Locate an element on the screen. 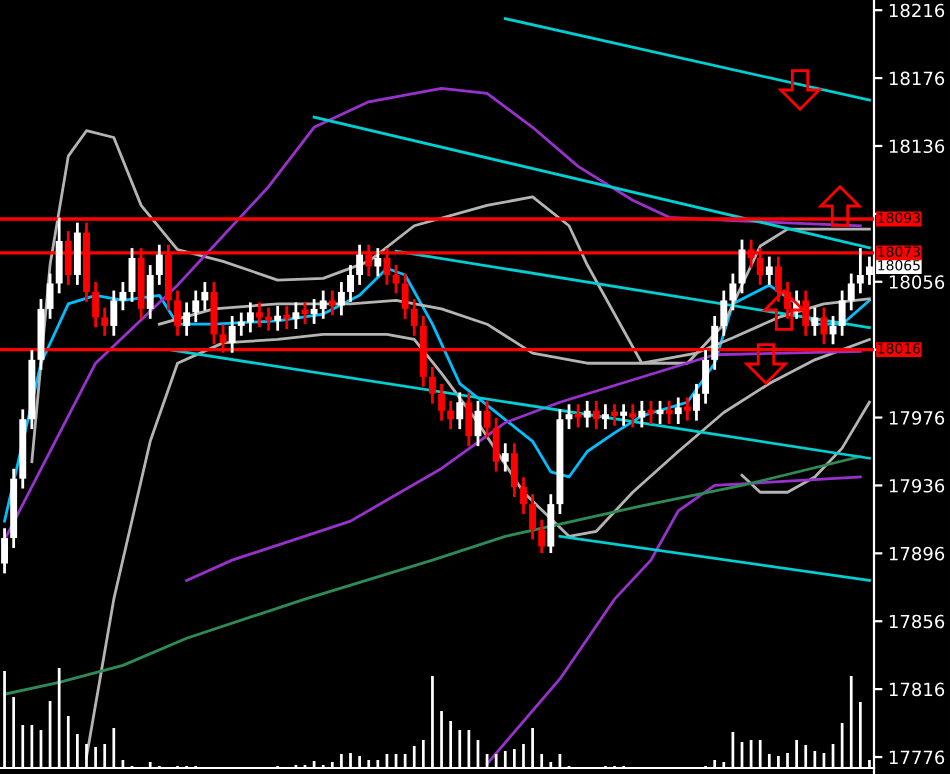 Image resolution: width=950 pixels, height=774 pixels. y-tick-label: 18056 is located at coordinates (917, 282).